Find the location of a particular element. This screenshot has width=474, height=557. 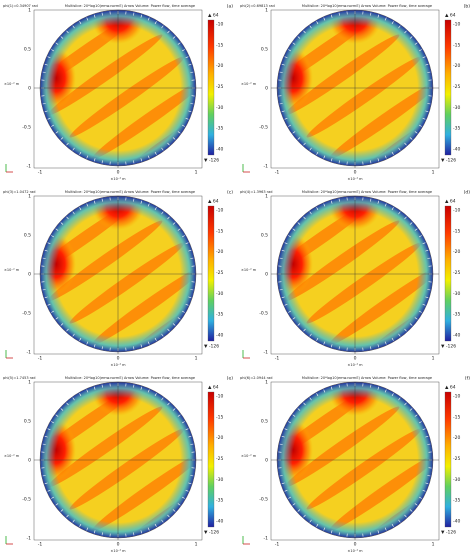

x-tick-label: 0 is located at coordinates (118, 173).